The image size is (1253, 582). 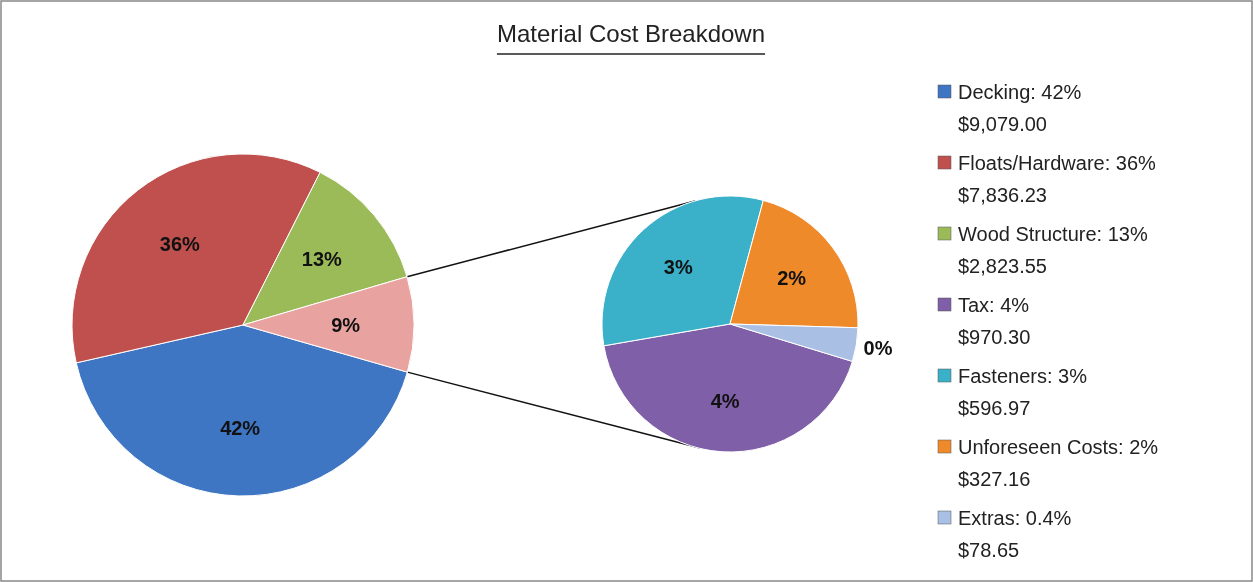 What do you see at coordinates (725, 400) in the screenshot?
I see `data-label: 4%` at bounding box center [725, 400].